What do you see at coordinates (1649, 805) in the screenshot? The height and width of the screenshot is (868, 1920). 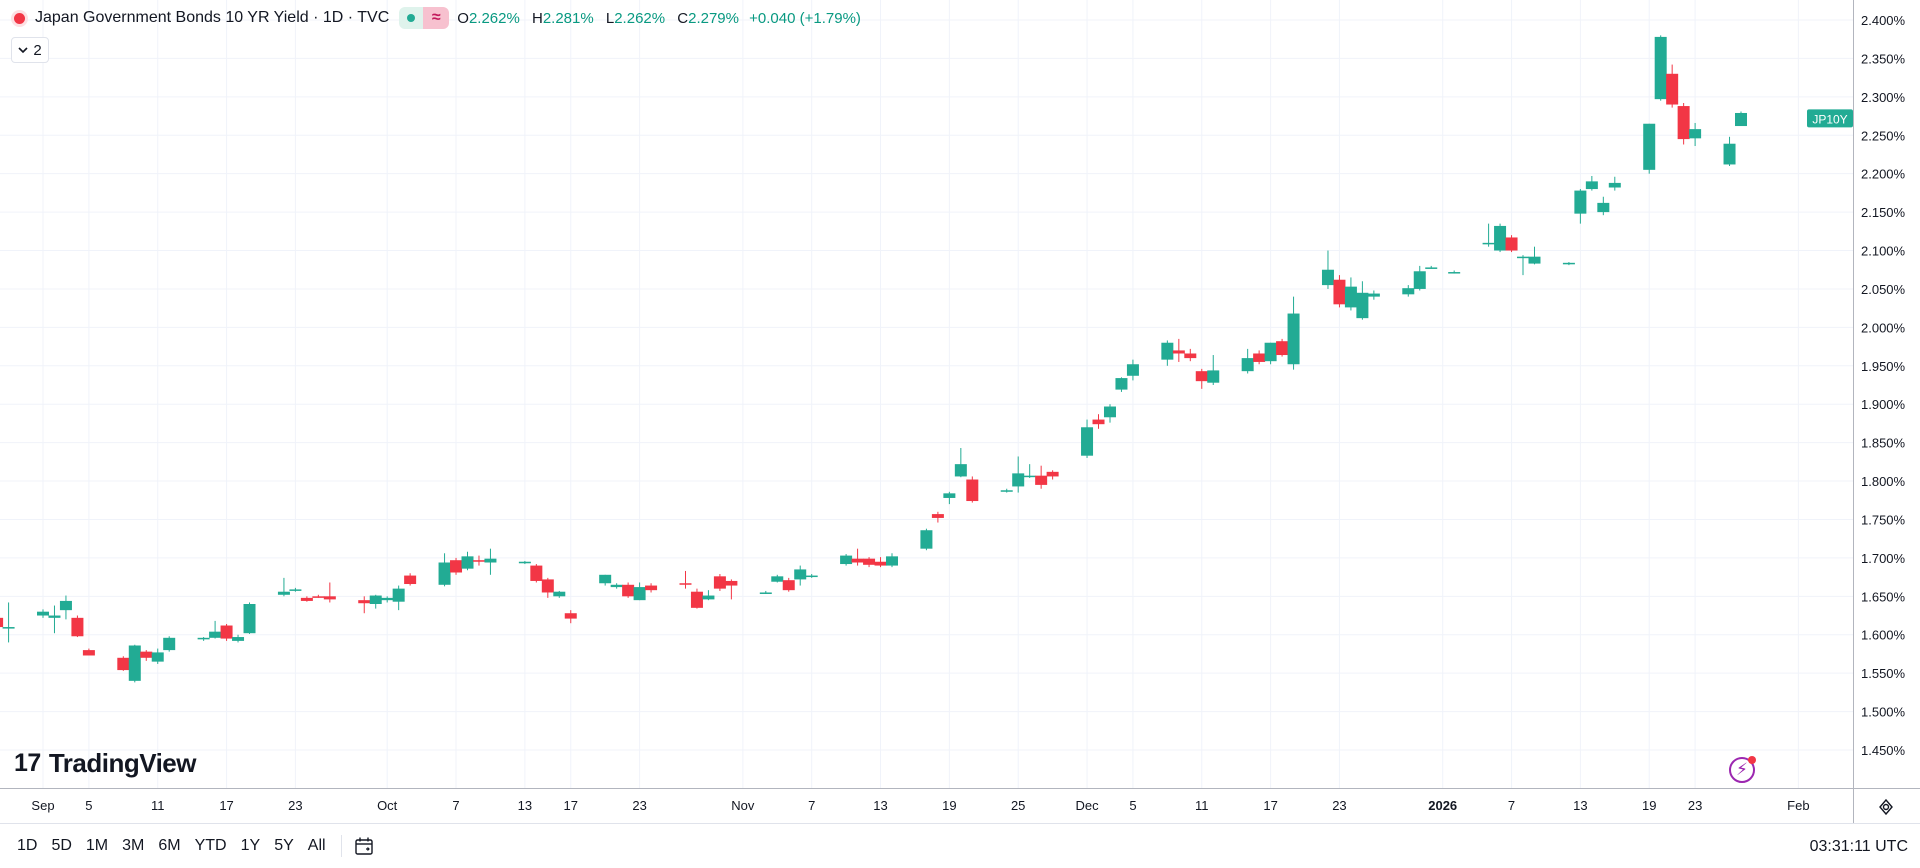 I see `x-tick-label: 19` at bounding box center [1649, 805].